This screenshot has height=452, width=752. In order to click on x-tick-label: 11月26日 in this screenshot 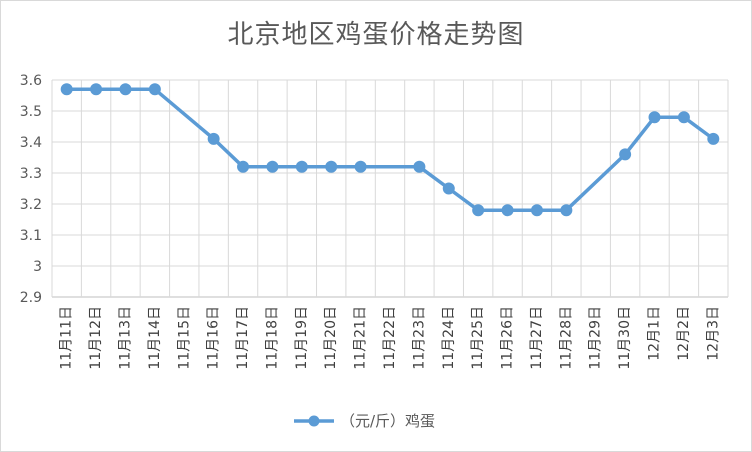, I will do `click(508, 338)`.